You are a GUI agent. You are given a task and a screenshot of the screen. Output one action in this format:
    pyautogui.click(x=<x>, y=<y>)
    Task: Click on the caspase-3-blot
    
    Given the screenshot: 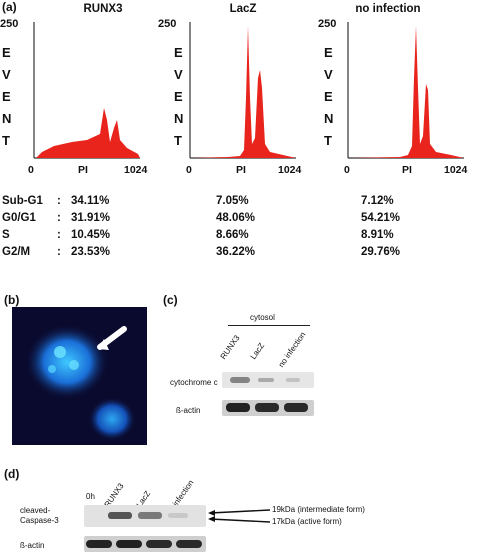 What is the action you would take?
    pyautogui.click(x=145, y=516)
    